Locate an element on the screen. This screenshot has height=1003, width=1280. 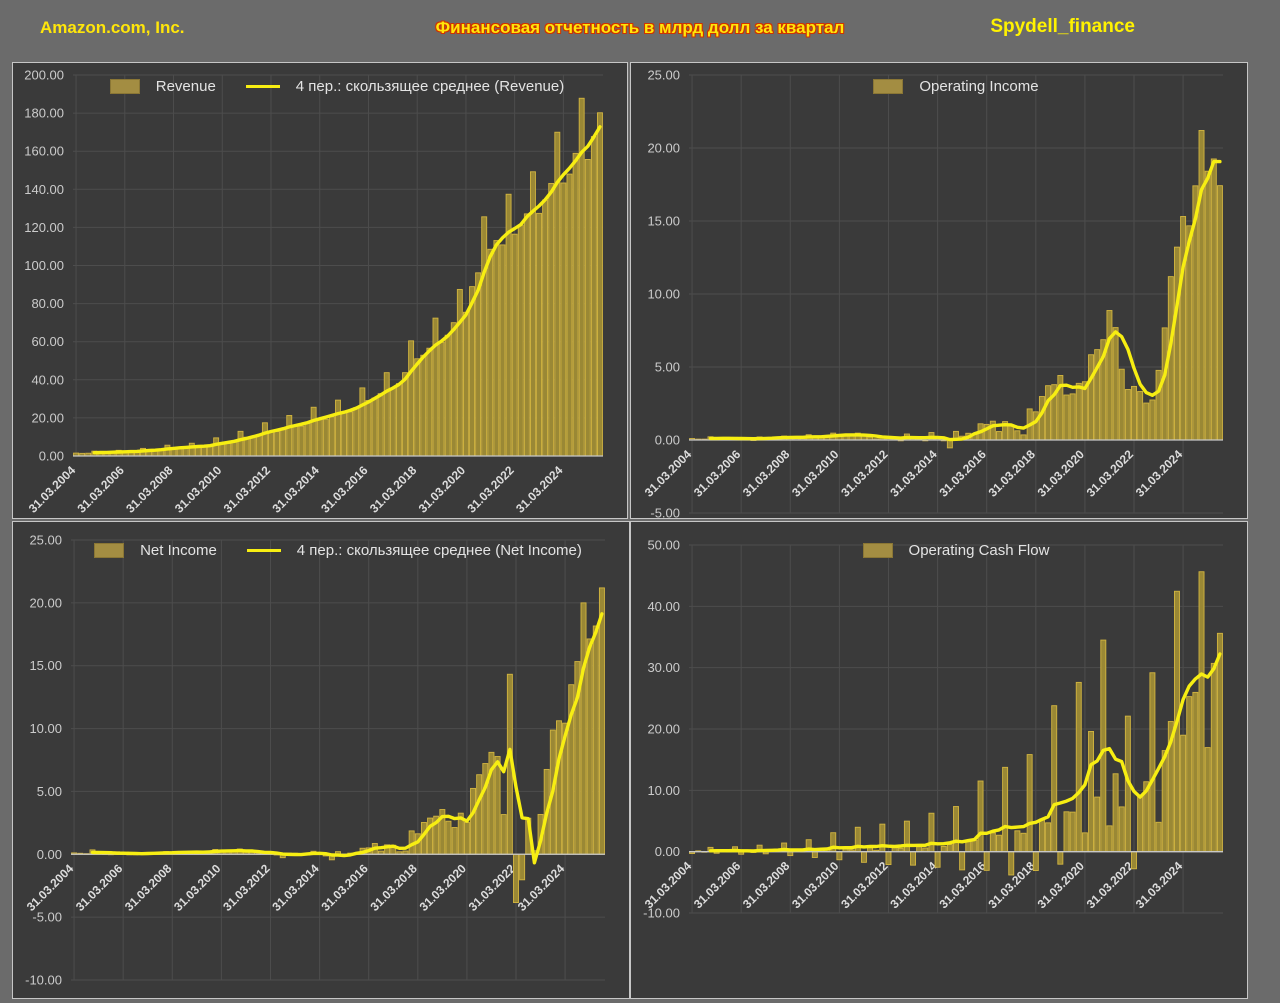
svg-text: 160.00 is located at coordinates (44, 151).